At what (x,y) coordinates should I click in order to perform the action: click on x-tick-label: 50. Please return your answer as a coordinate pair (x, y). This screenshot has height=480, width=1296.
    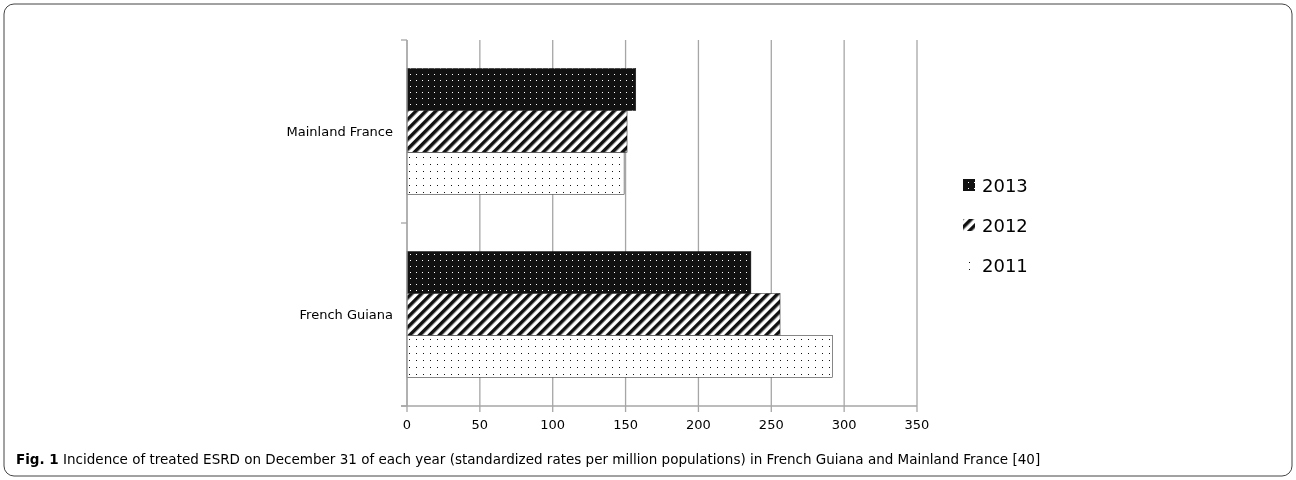
    Looking at the image, I should click on (480, 424).